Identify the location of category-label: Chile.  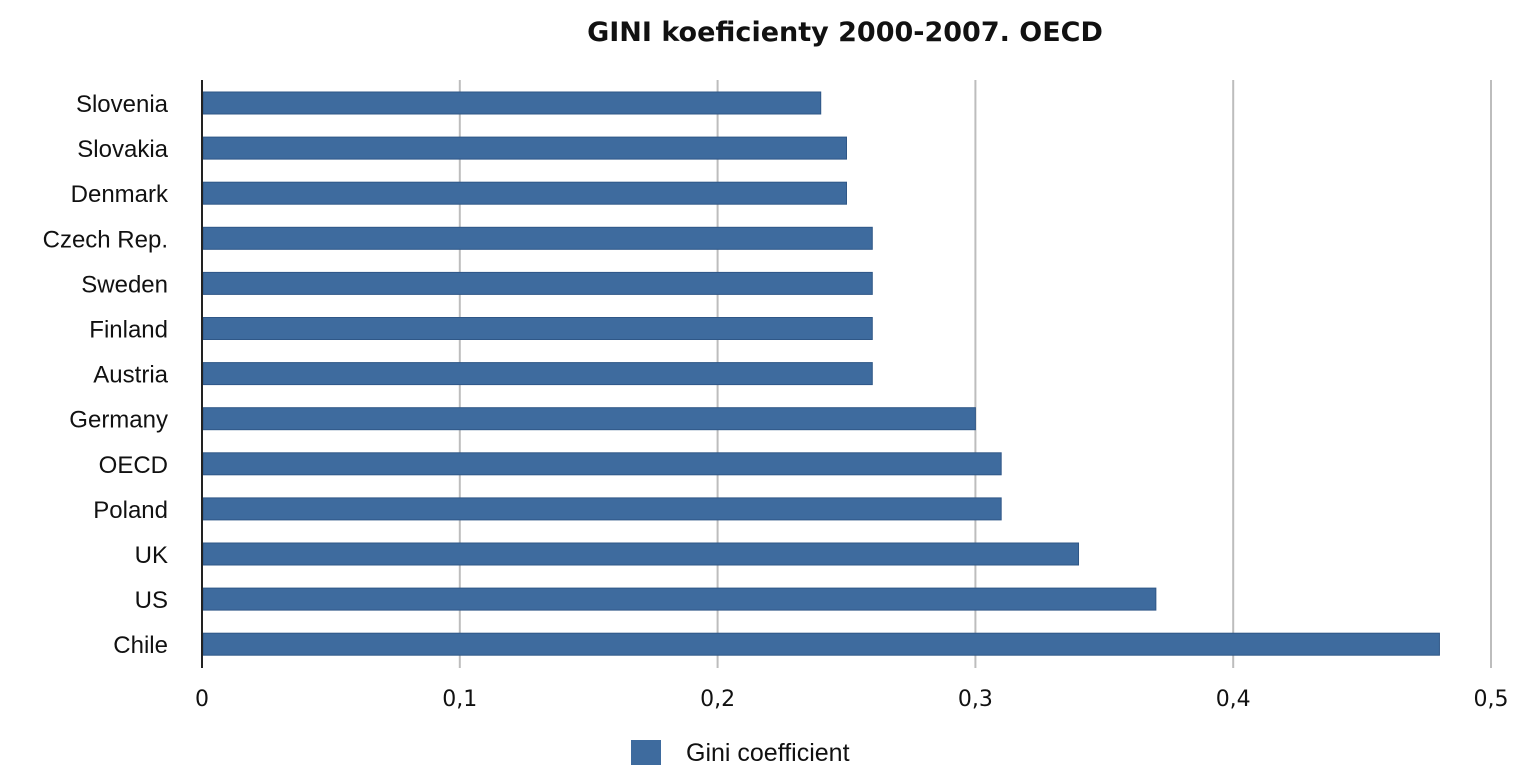
(140, 645).